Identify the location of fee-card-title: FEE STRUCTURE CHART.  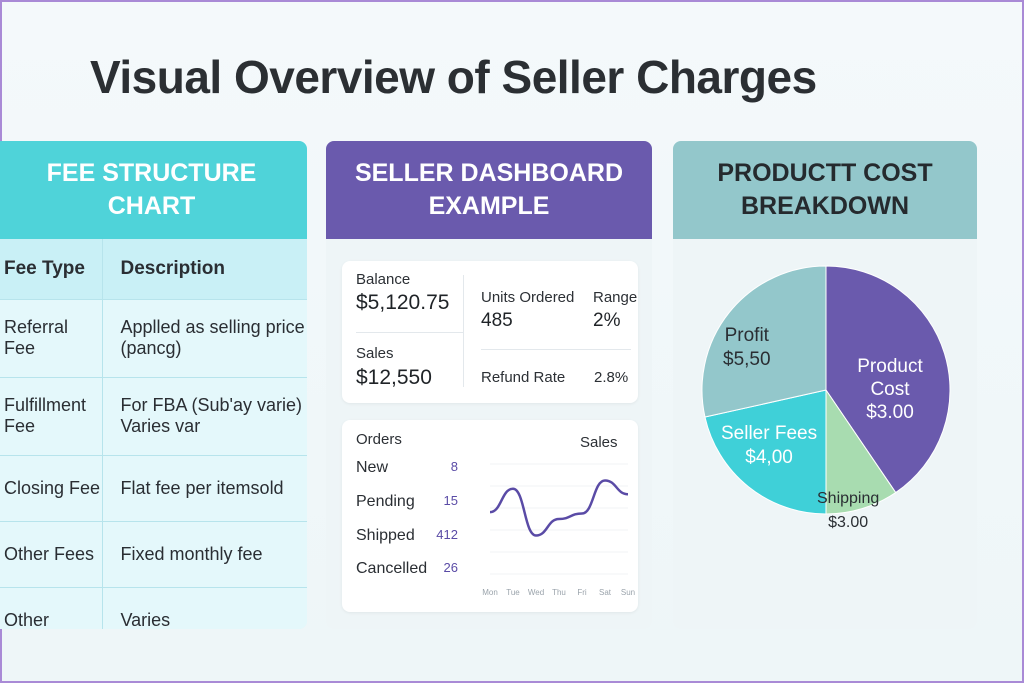
(153, 190).